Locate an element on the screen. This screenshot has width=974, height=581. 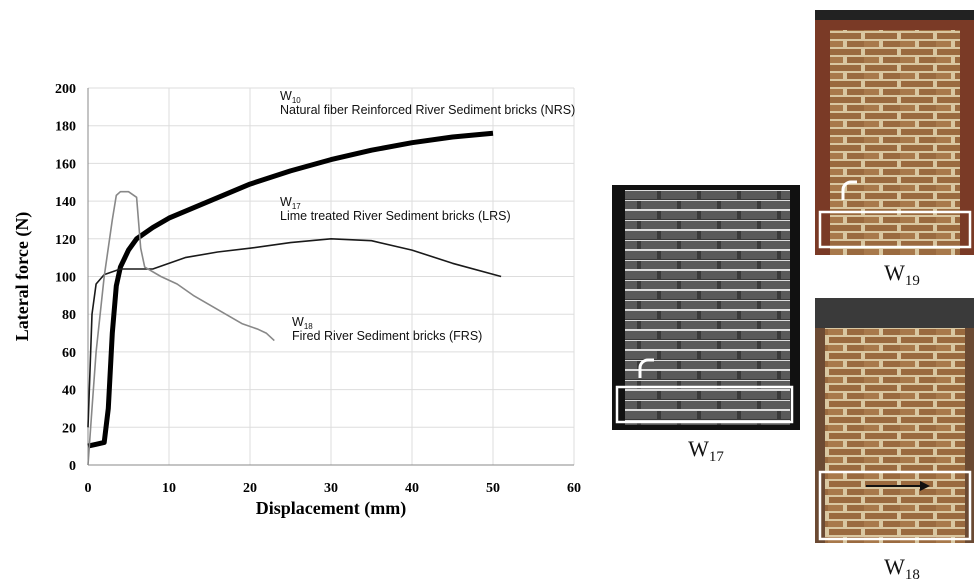
annotation-text: Lime treated River Sediment bricks (LRS) is located at coordinates (395, 216).